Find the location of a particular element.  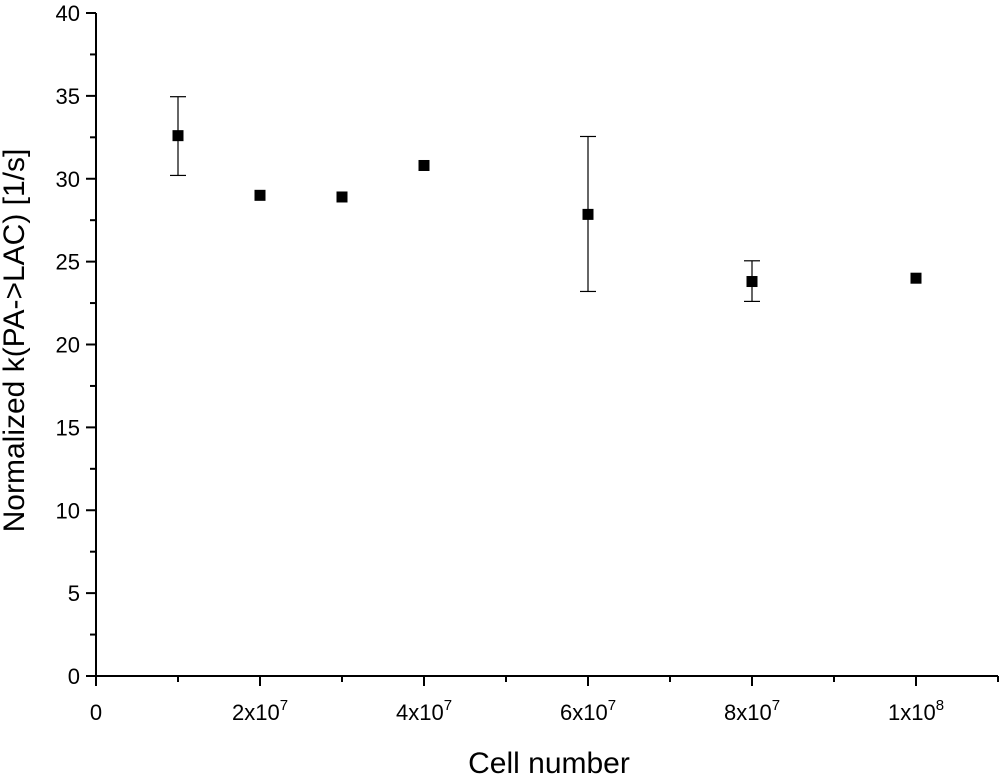

x-tick-label: 8x10⁷ is located at coordinates (752, 711).